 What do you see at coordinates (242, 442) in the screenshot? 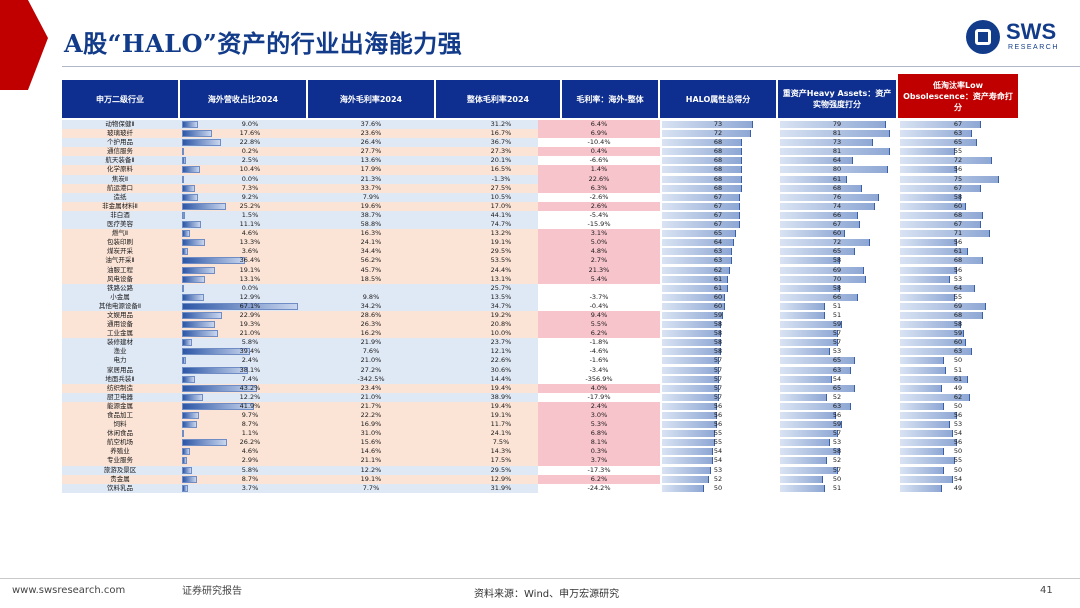
I see `overseas-share-cell: 26.2%` at bounding box center [242, 442].